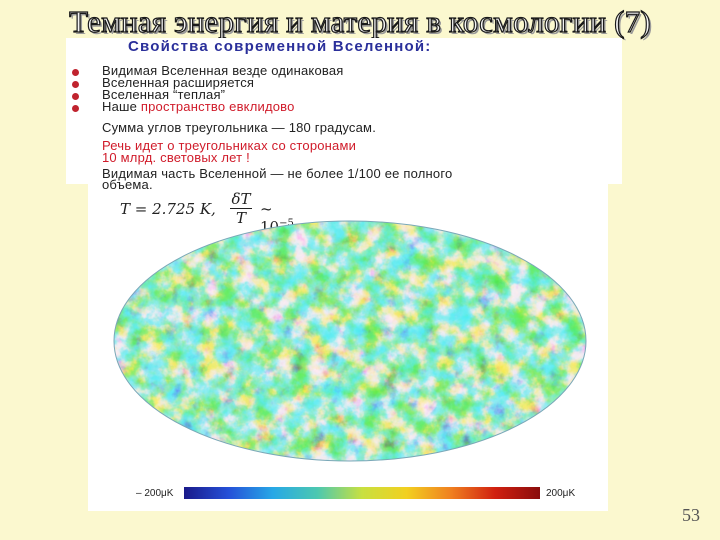 Image resolution: width=720 pixels, height=540 pixels. What do you see at coordinates (217, 106) in the screenshot?
I see `property-accent: пространство евклидово` at bounding box center [217, 106].